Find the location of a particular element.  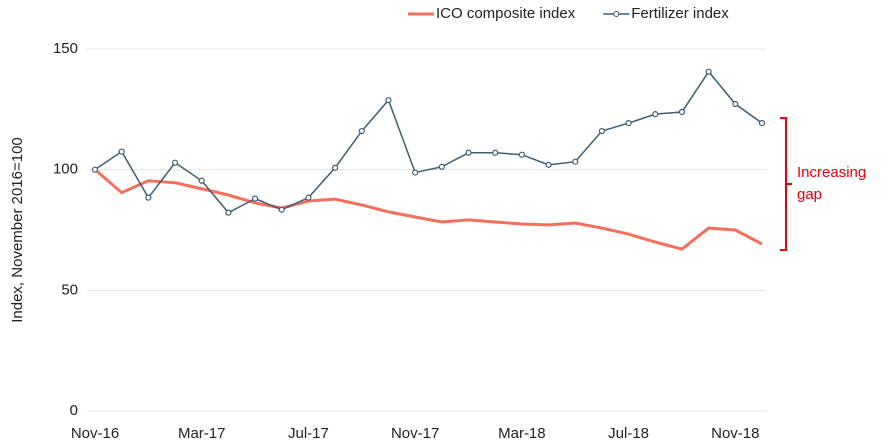

y-tick-label: 0 is located at coordinates (74, 410).